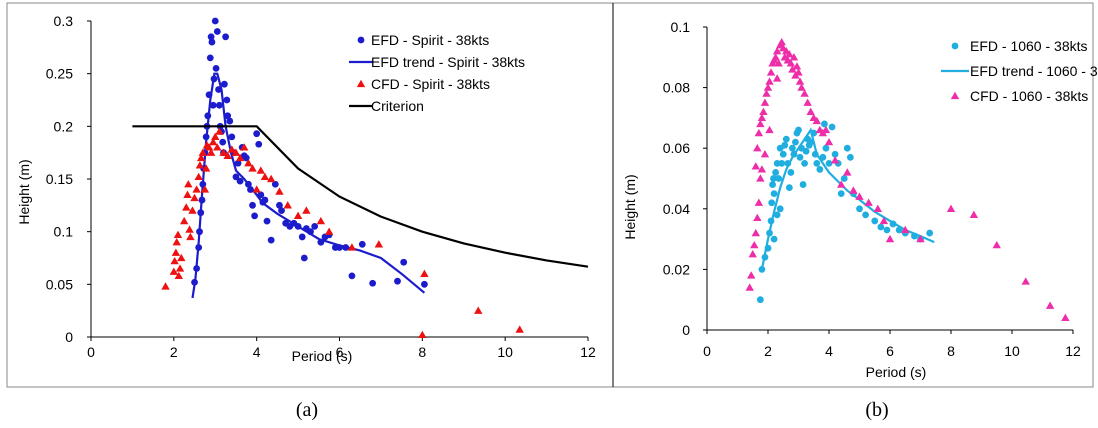 The image size is (1098, 428). Describe the element at coordinates (681, 27) in the screenshot. I see `panel-b-y-tick-label: 0.1` at that location.